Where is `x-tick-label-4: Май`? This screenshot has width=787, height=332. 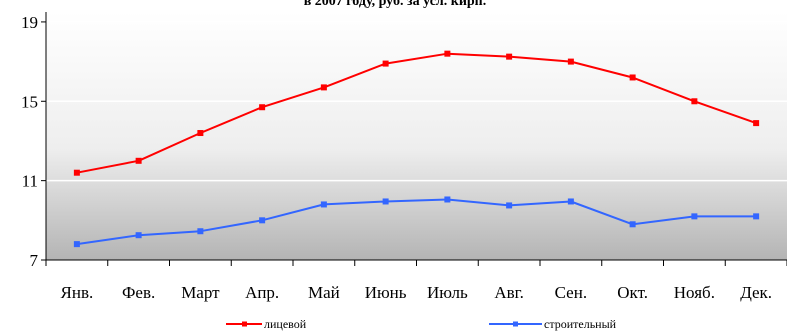
x-tick-label-4: Май is located at coordinates (324, 292).